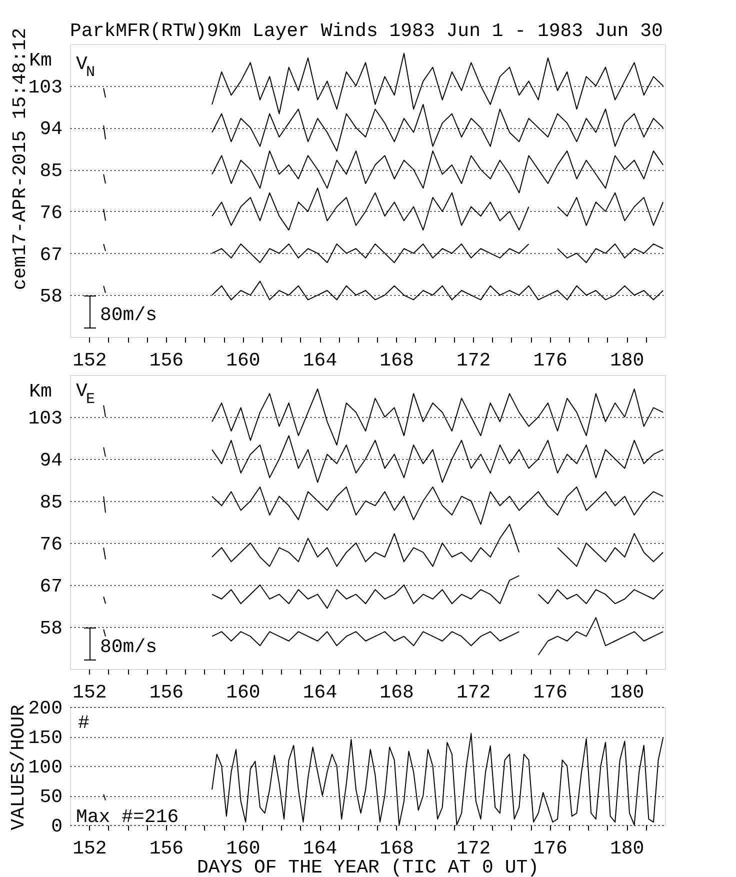 The width and height of the screenshot is (736, 877). I want to click on text: cem17-APR-2015 15:48:12, so click(20, 159).